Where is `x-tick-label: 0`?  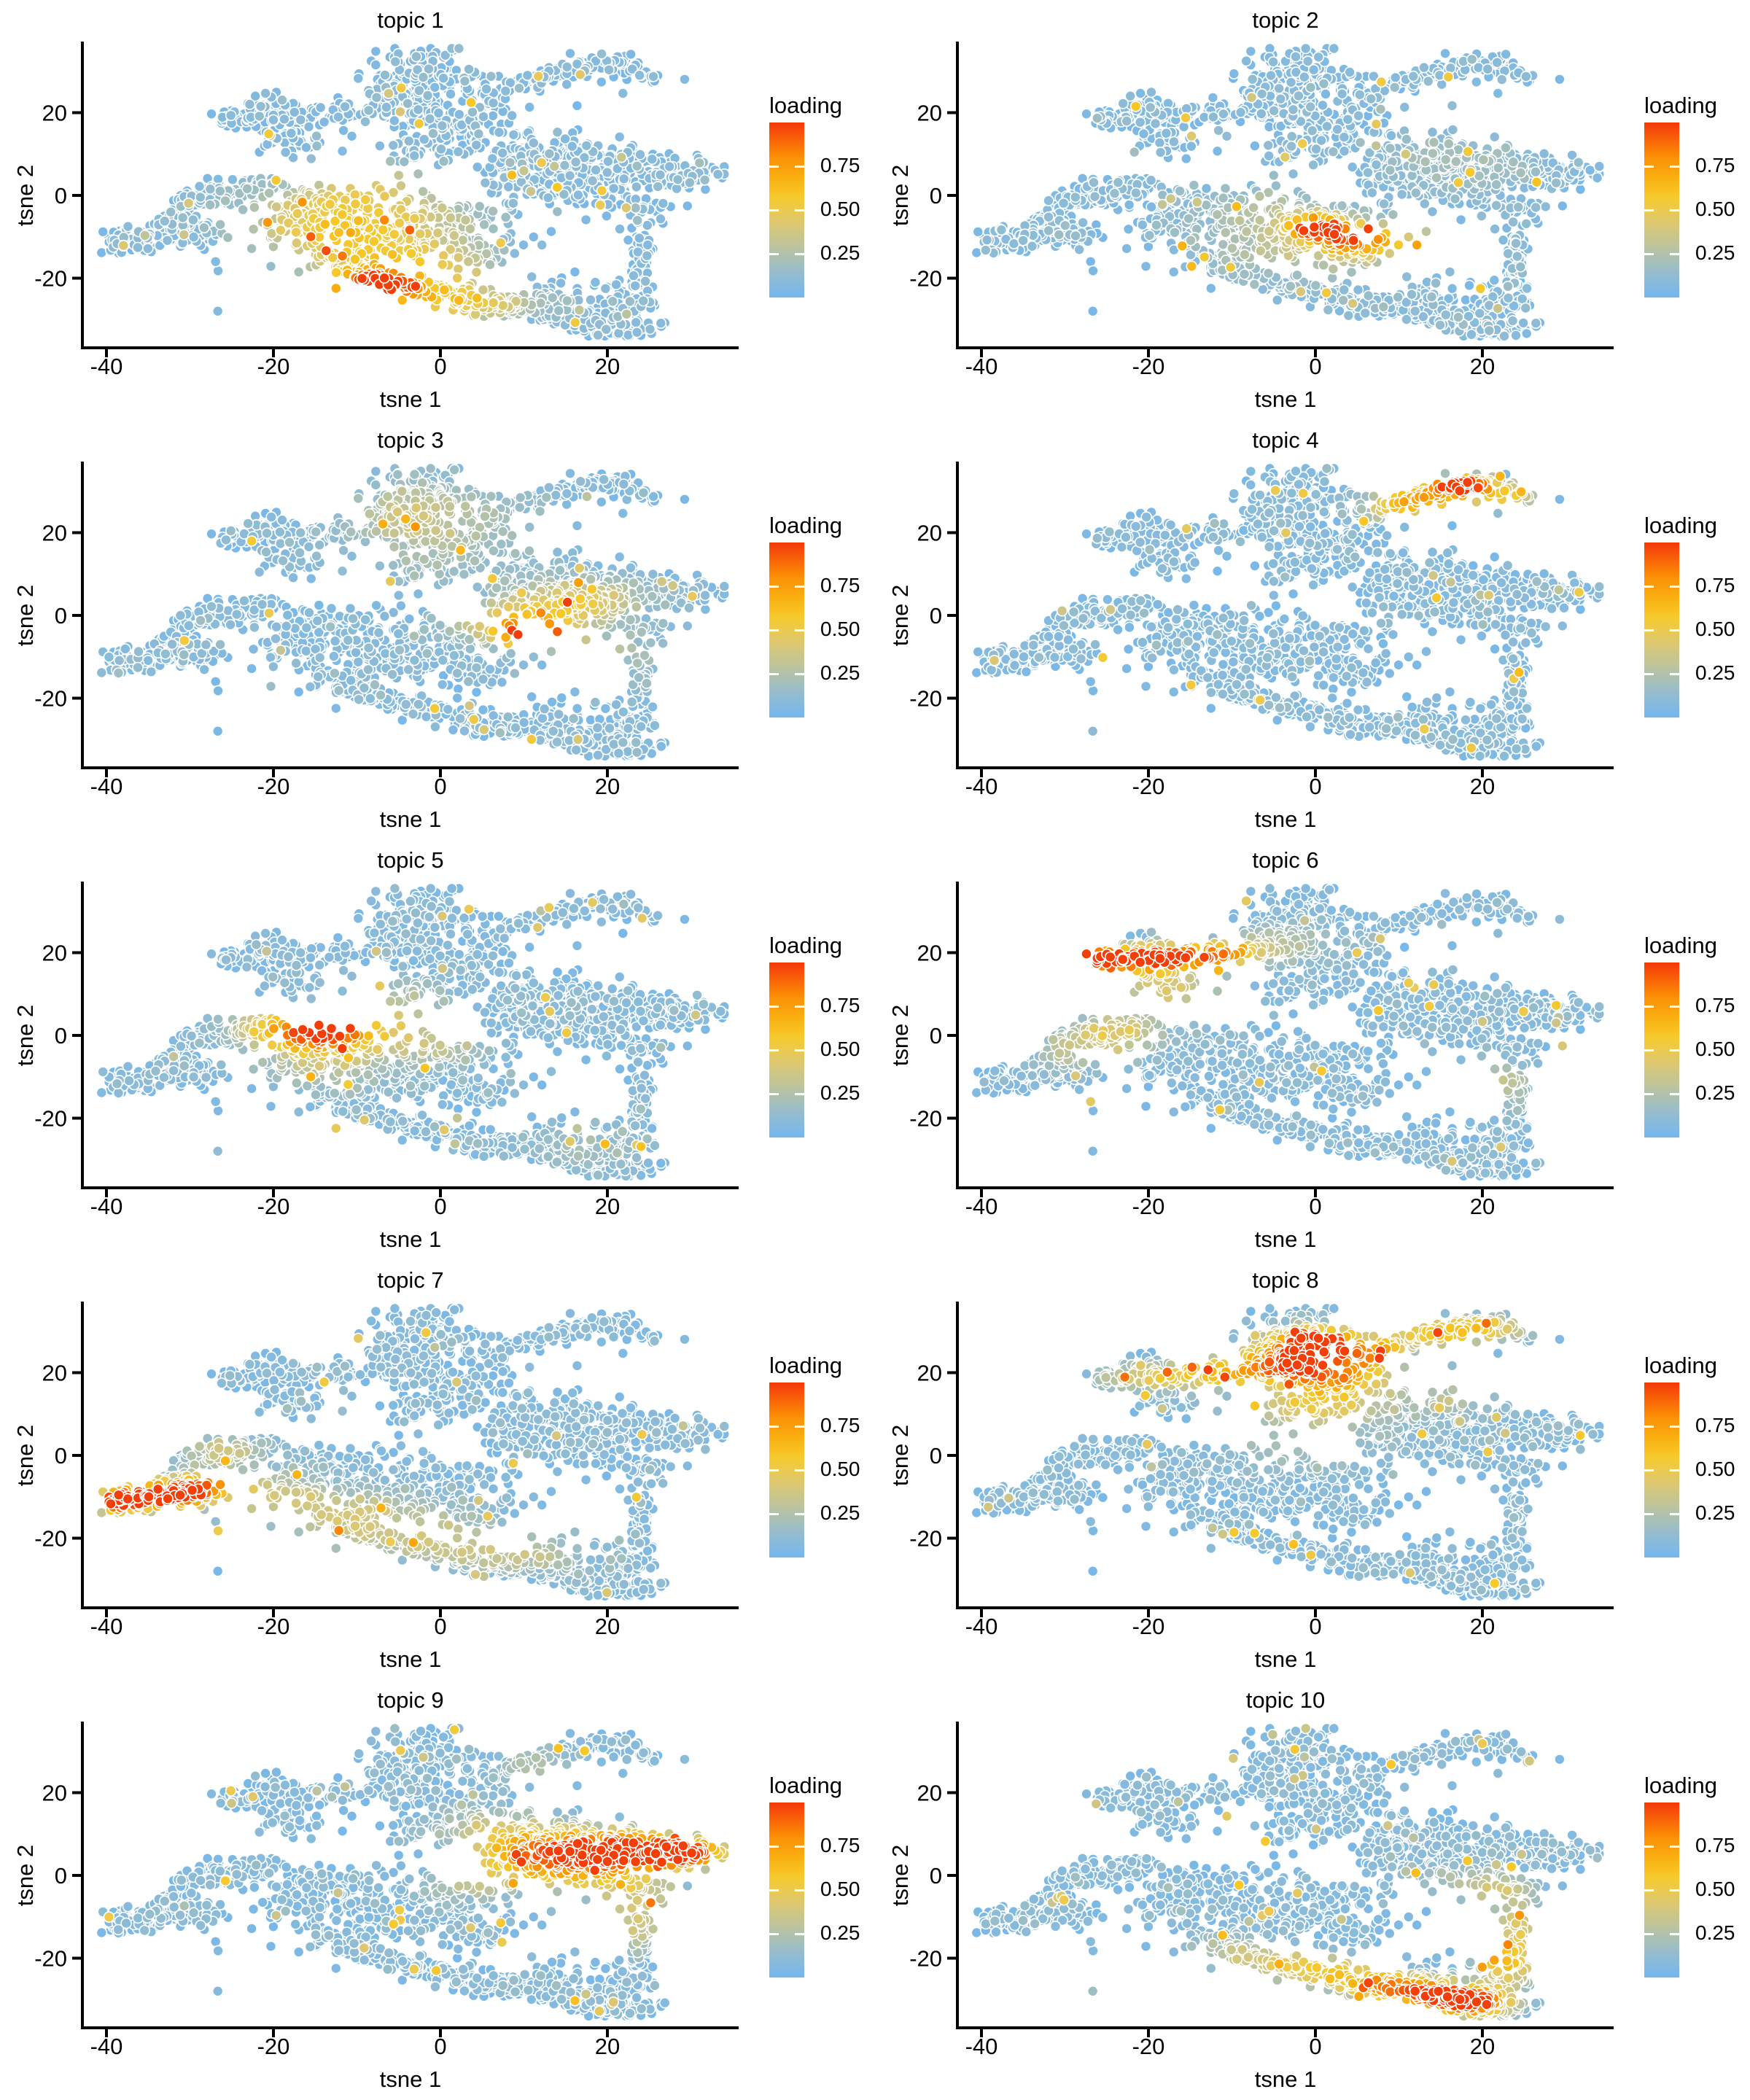
x-tick-label: 0 is located at coordinates (440, 1206).